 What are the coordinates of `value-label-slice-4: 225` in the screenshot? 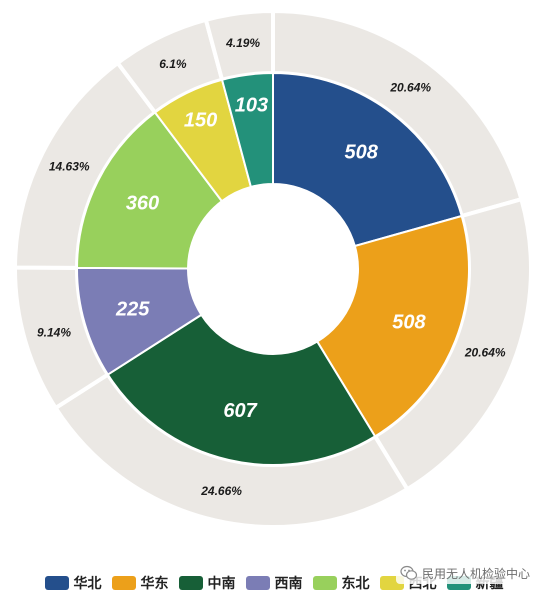 It's located at (132, 310).